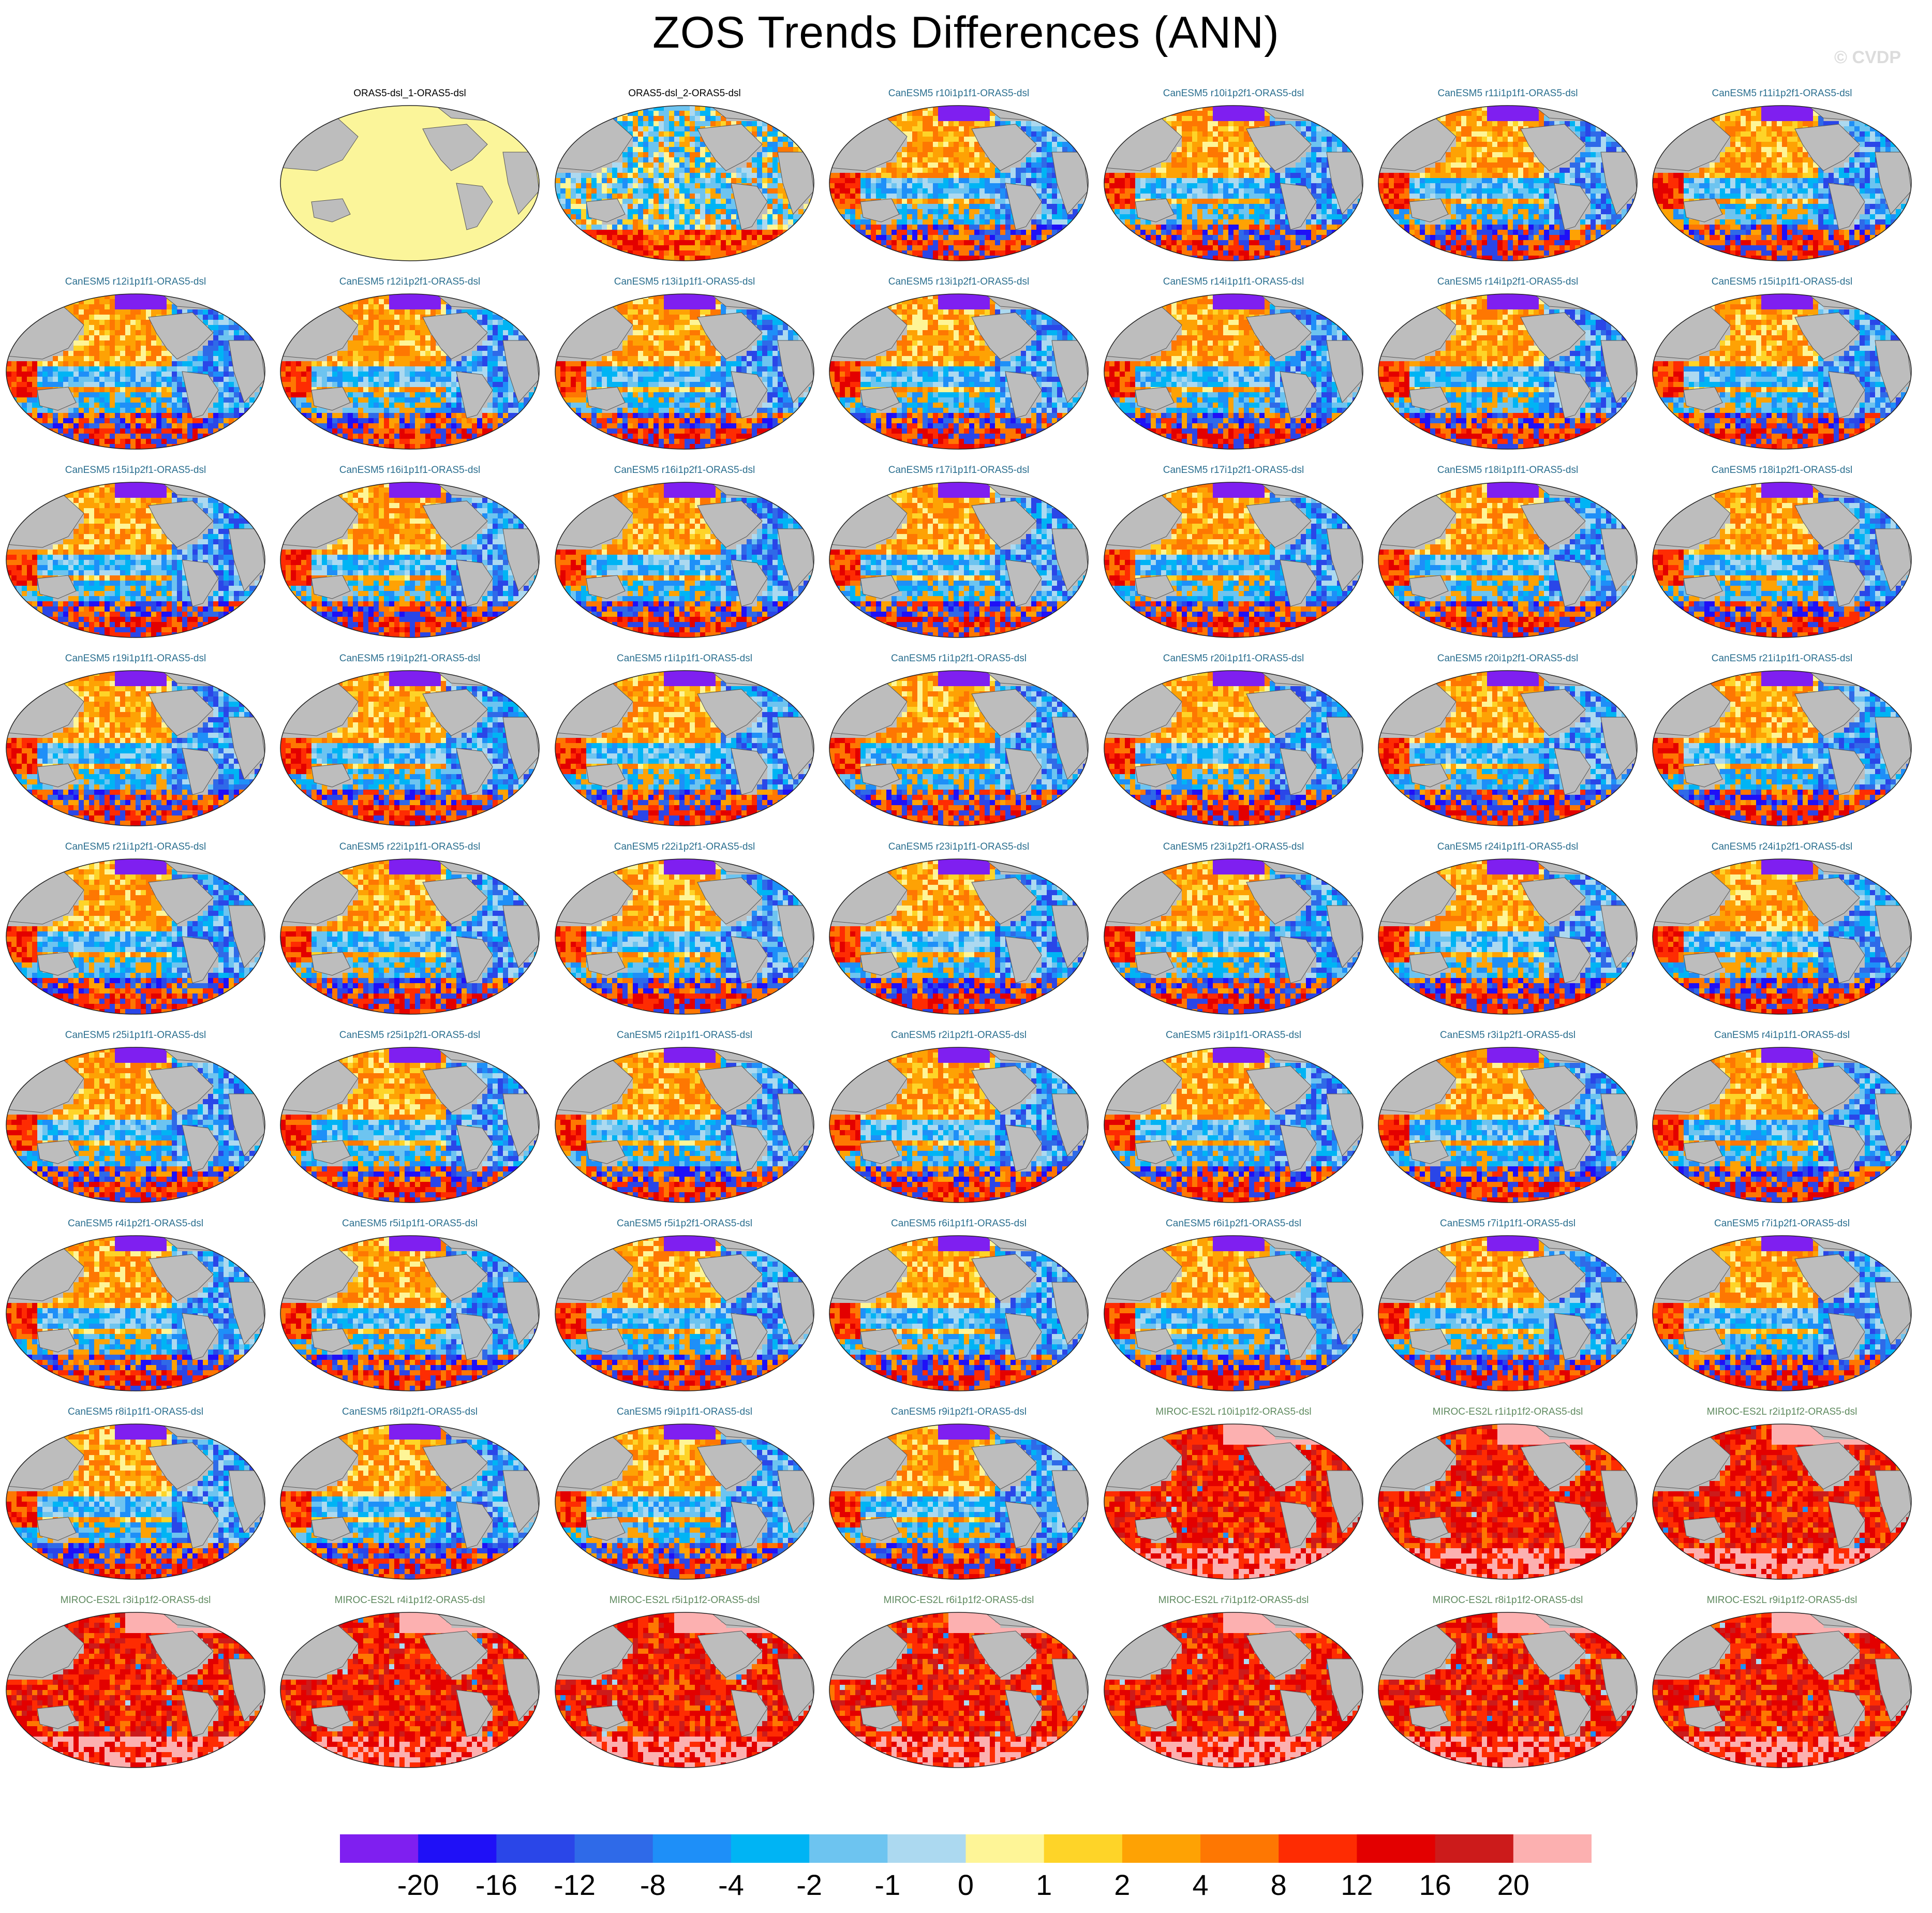  I want to click on map-panel: CanESM5 r6i1p2f1-ORAS5-dsl, so click(1233, 1311).